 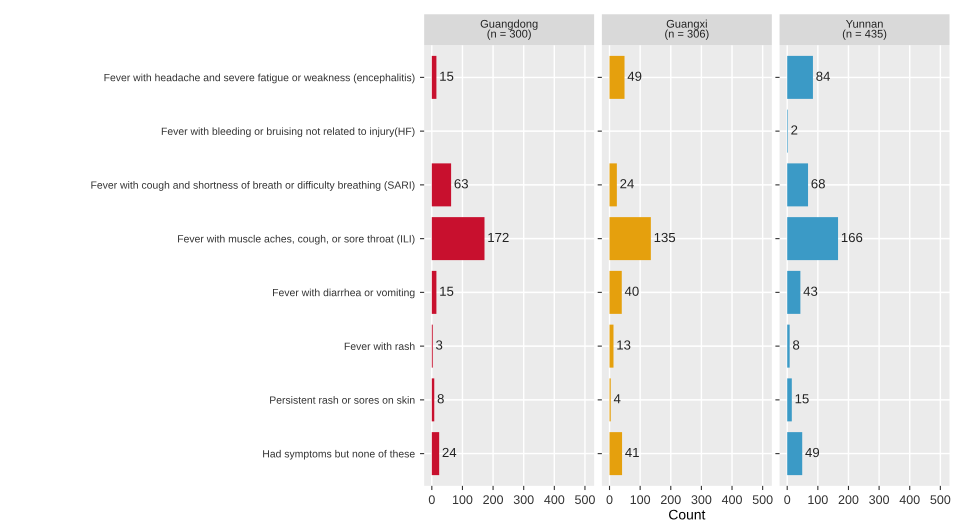 What do you see at coordinates (339, 455) in the screenshot?
I see `y-tick-label: Had symptoms but none of these` at bounding box center [339, 455].